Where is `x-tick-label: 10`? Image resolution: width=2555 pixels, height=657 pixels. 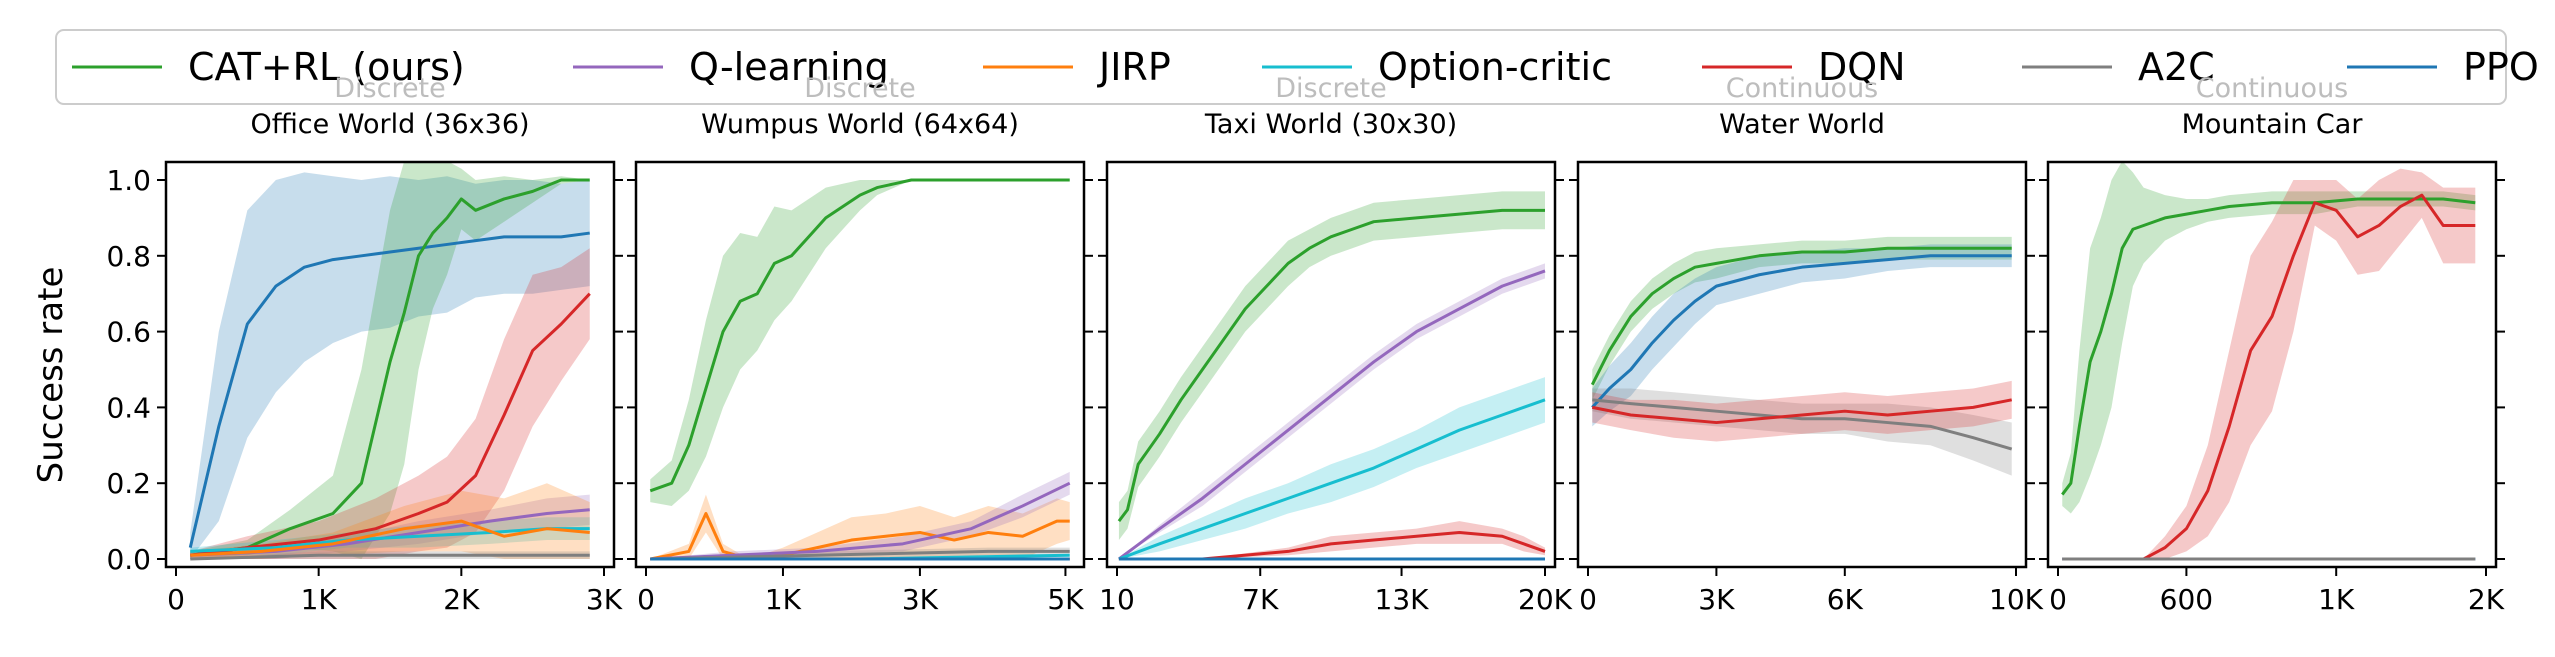 x-tick-label: 10 is located at coordinates (1117, 599).